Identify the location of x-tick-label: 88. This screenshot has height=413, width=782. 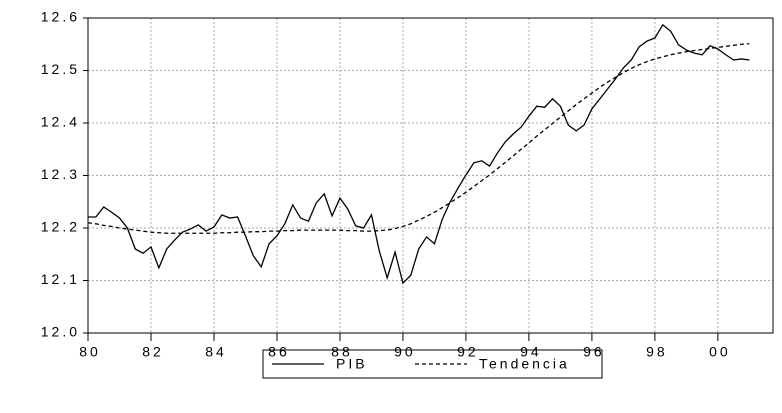
(342, 352).